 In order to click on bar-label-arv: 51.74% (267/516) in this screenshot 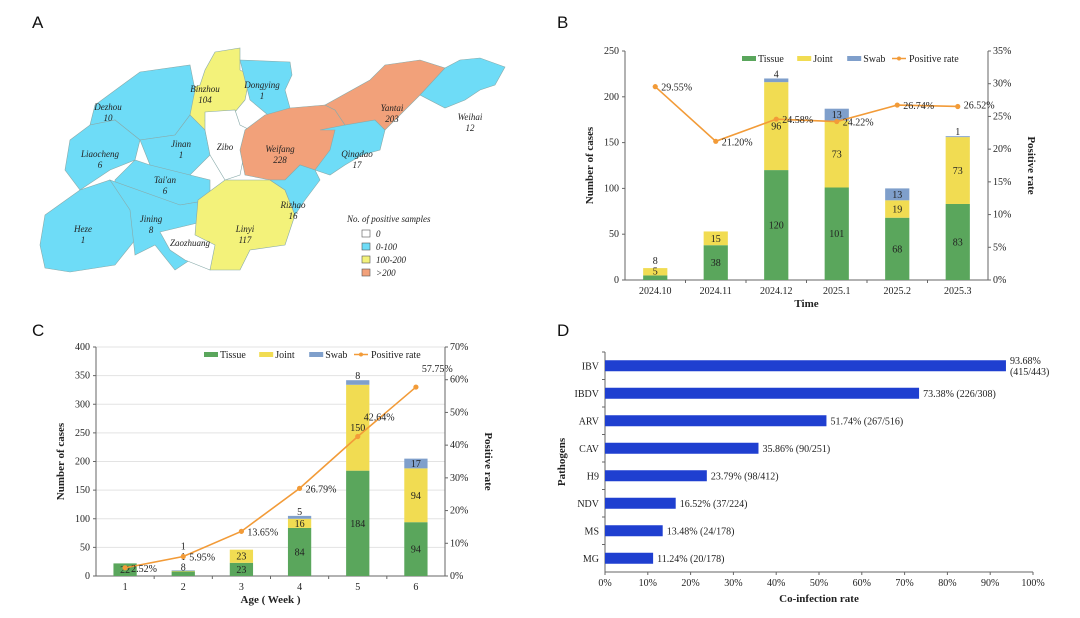, I will do `click(866, 421)`.